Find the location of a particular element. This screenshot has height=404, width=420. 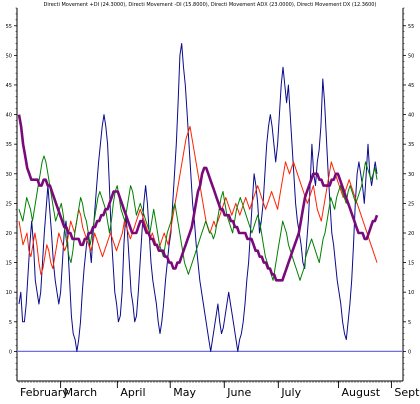

x-month-label: February is located at coordinates (44, 392).